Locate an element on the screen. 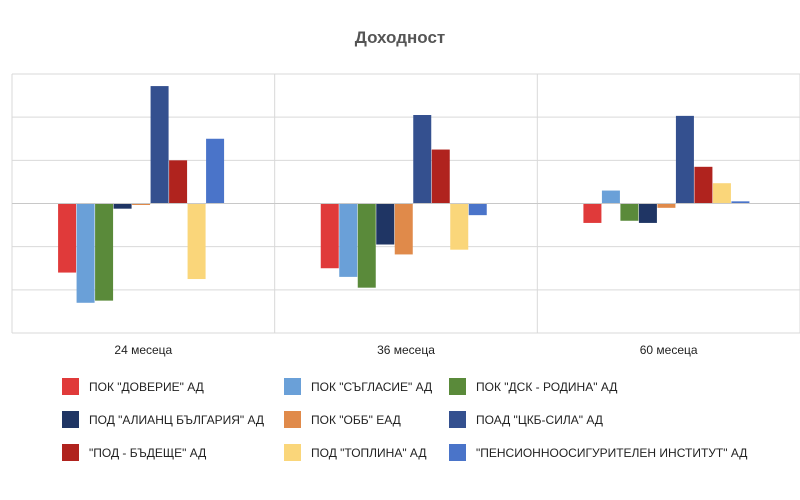 This screenshot has width=800, height=500. legend-label: "ПЕНСИОННООСИГУРИТЕЛЕН ИНСТИТУТ" АД is located at coordinates (612, 452).